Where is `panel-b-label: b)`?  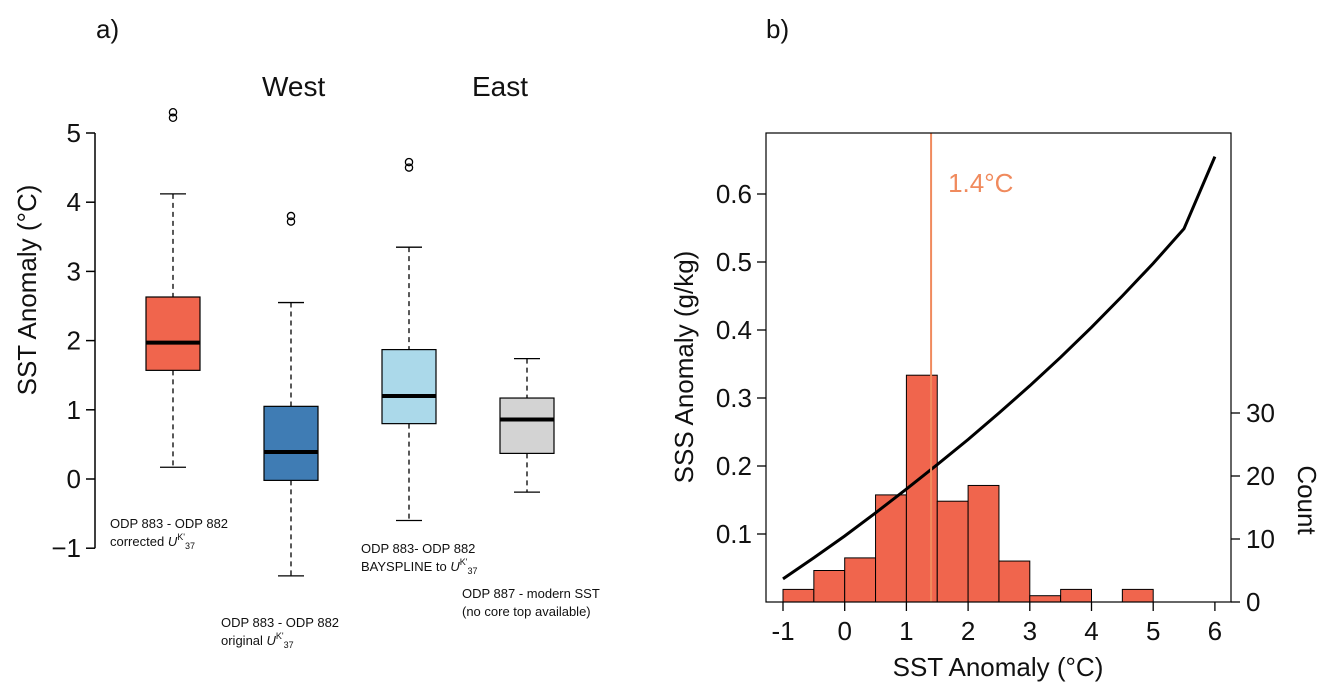 panel-b-label: b) is located at coordinates (777, 29).